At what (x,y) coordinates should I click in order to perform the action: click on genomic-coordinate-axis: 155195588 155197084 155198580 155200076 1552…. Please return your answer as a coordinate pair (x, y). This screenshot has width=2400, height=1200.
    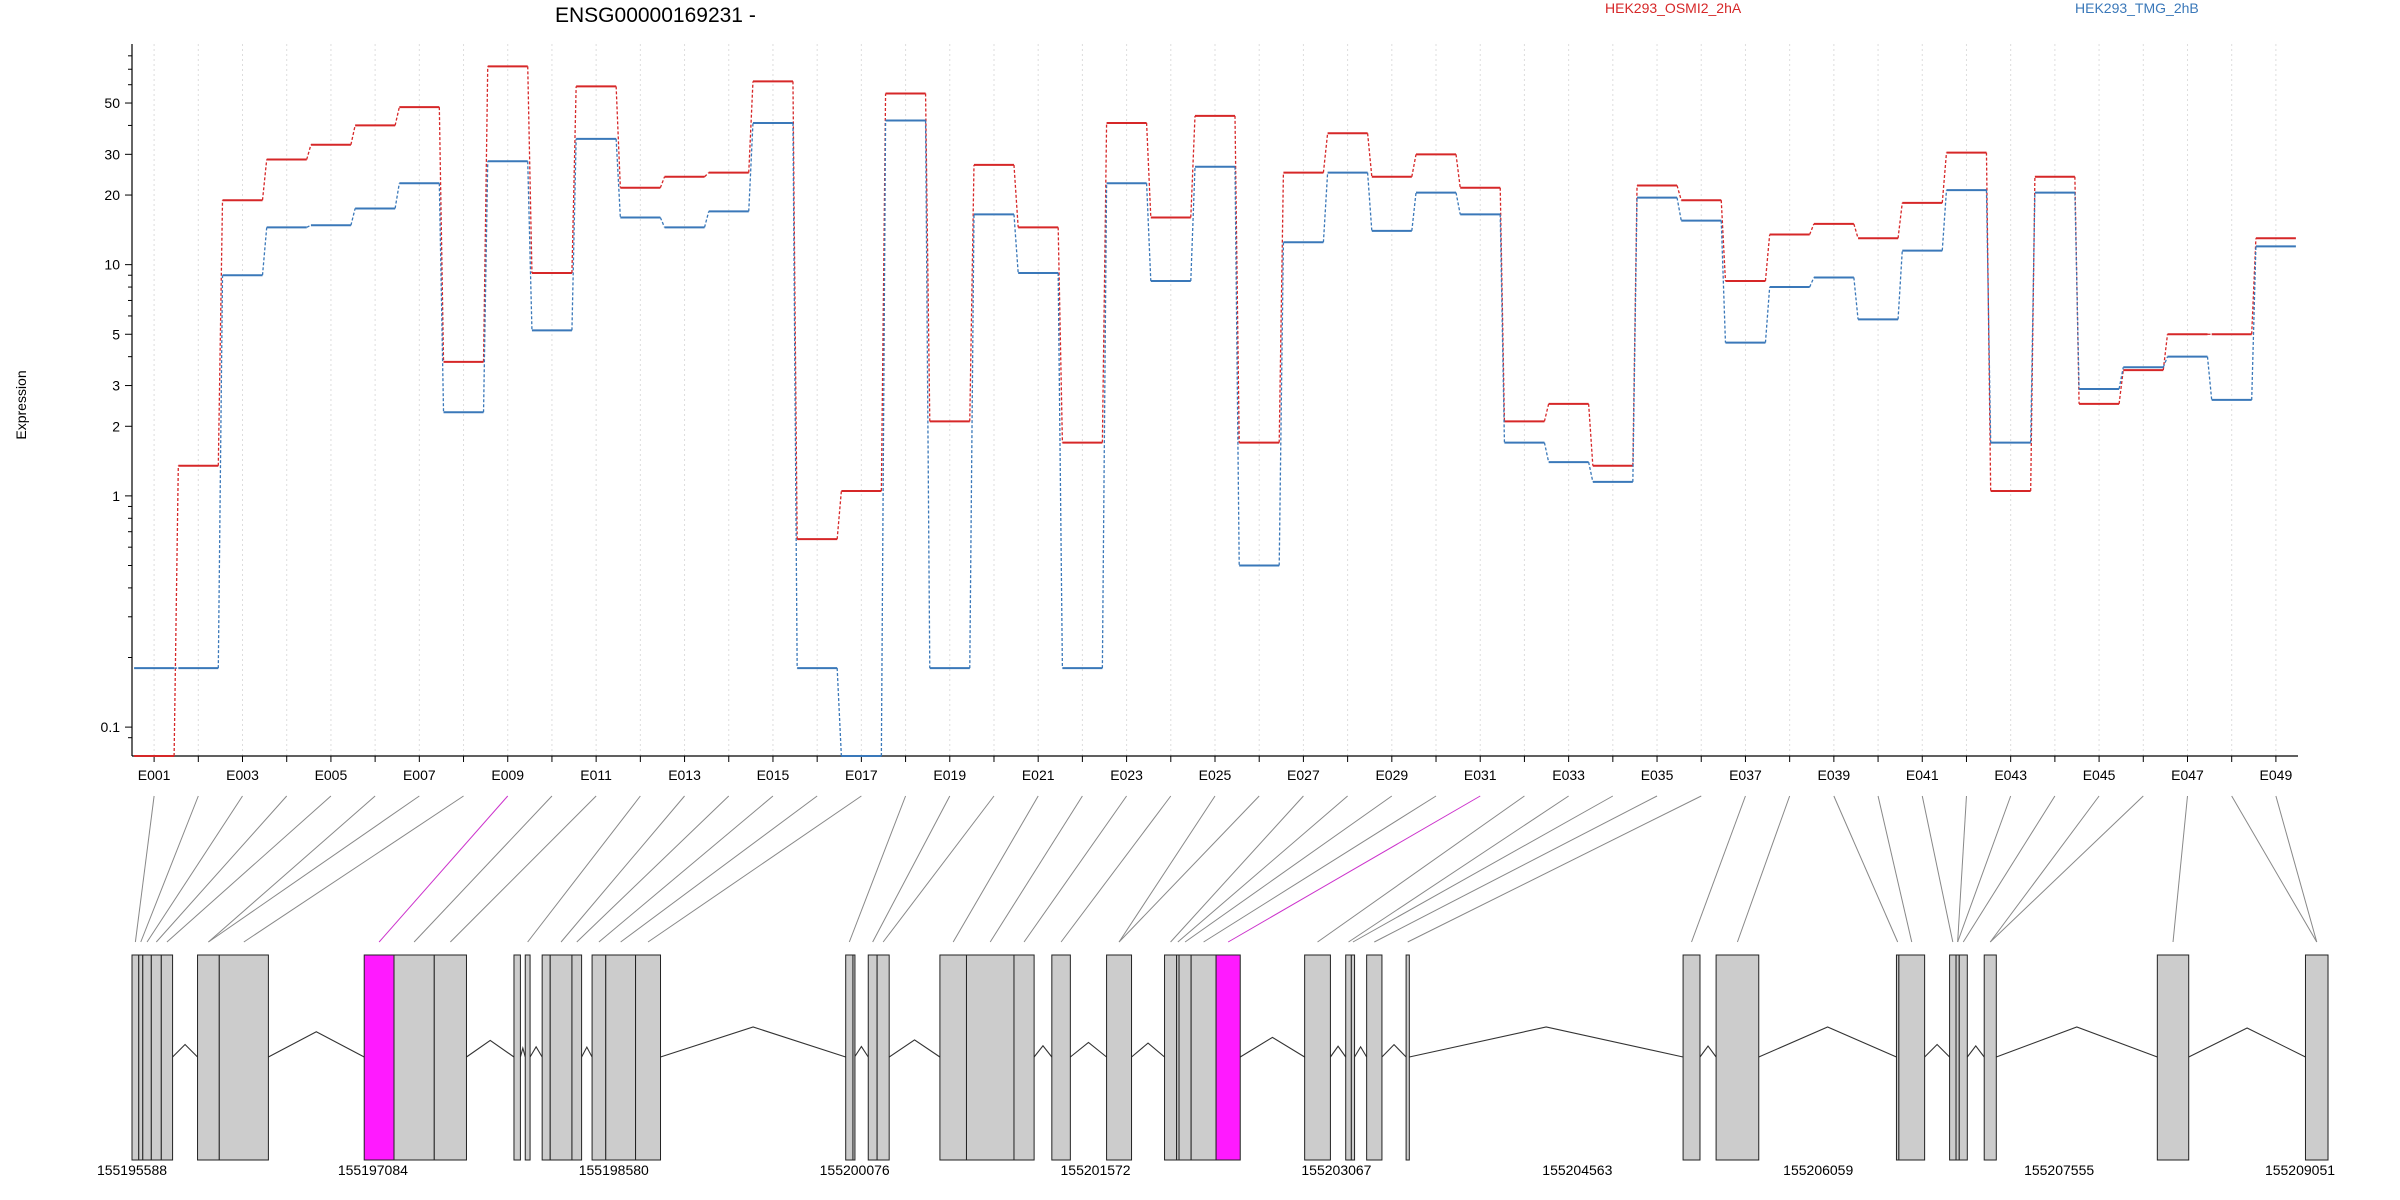
    Looking at the image, I should click on (1216, 1170).